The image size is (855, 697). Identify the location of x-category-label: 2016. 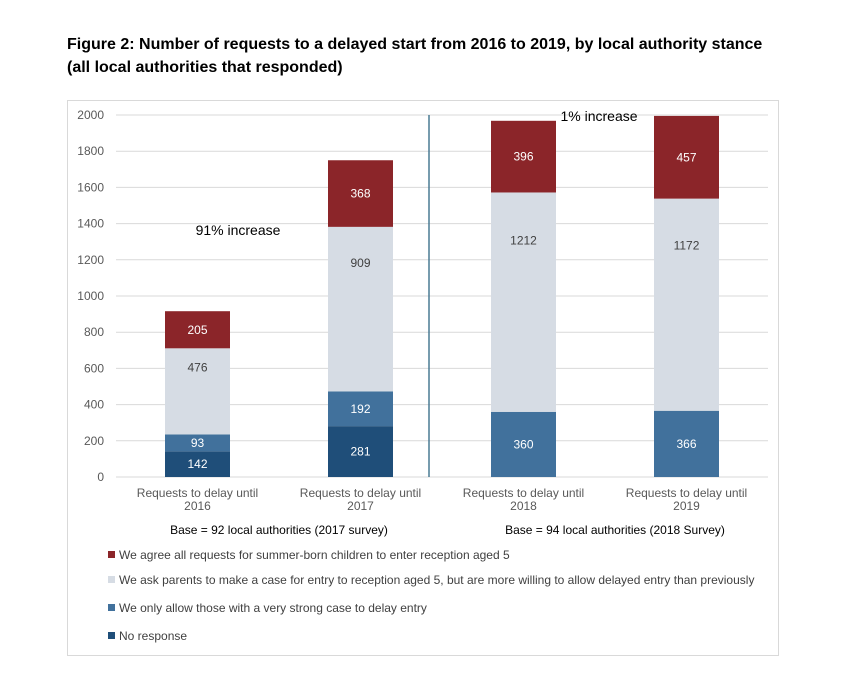
(197, 506).